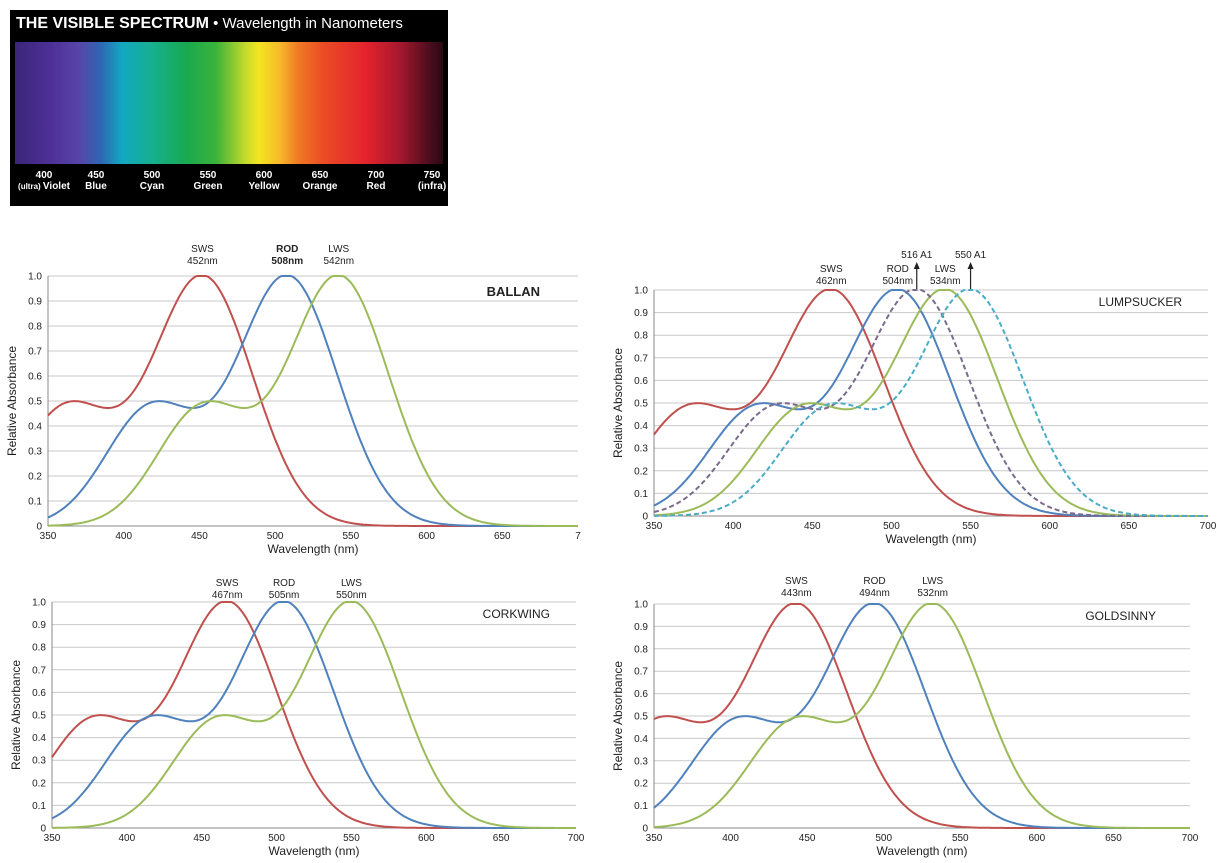 This screenshot has width=1218, height=863. Describe the element at coordinates (112, 23) in the screenshot. I see `spectrum-title-main: THE VISIBLE SPECTRUM` at that location.